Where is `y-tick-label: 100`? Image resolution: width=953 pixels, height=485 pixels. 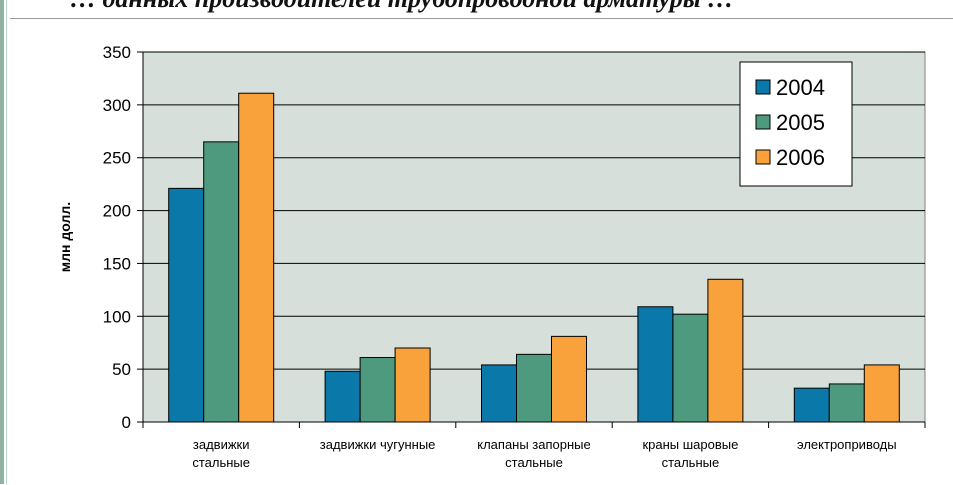 y-tick-label: 100 is located at coordinates (117, 316).